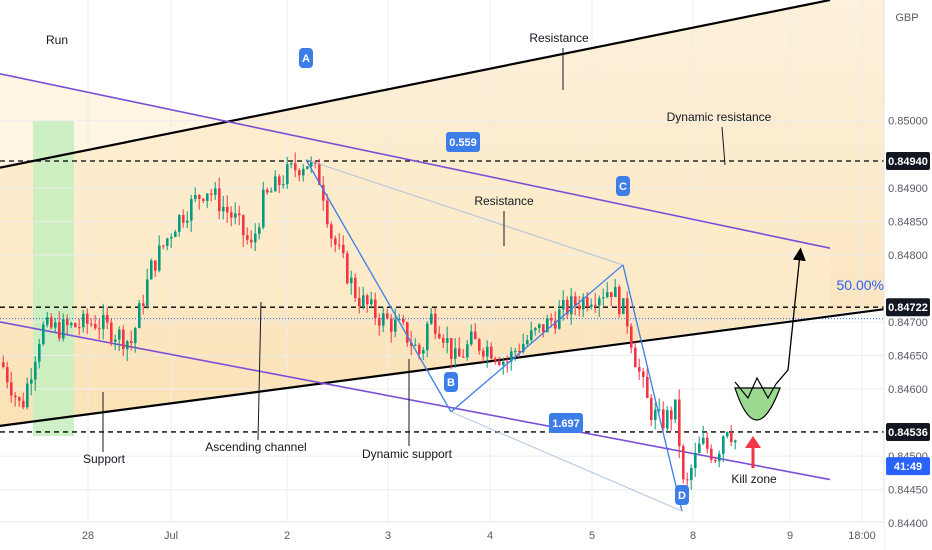  I want to click on ratio-label: 1.697, so click(566, 424).